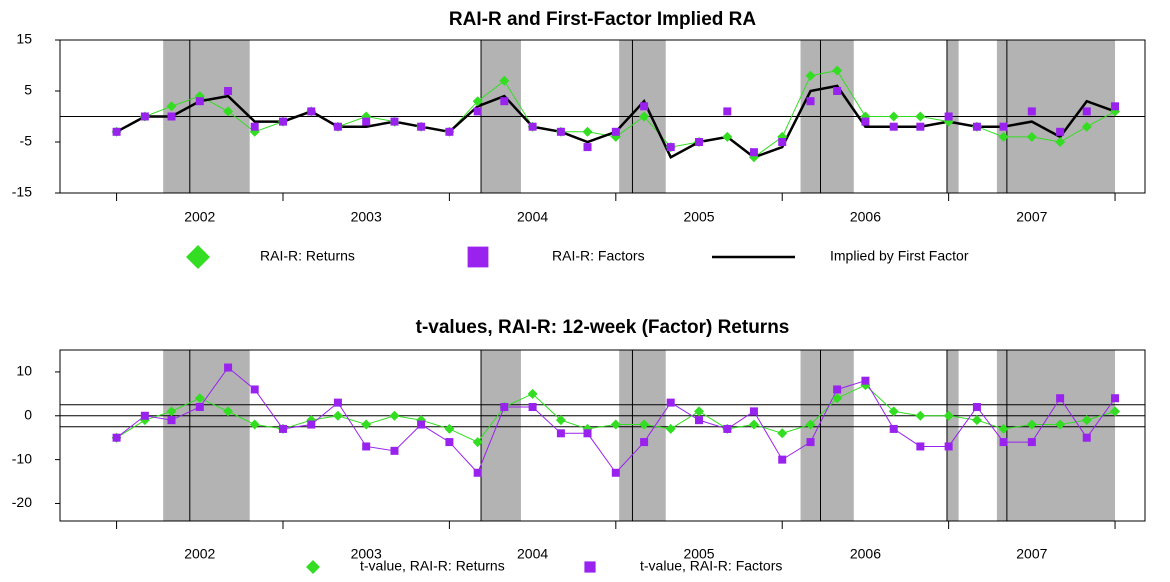 The image size is (1170, 582). I want to click on y-tick-label: 15, so click(24, 39).